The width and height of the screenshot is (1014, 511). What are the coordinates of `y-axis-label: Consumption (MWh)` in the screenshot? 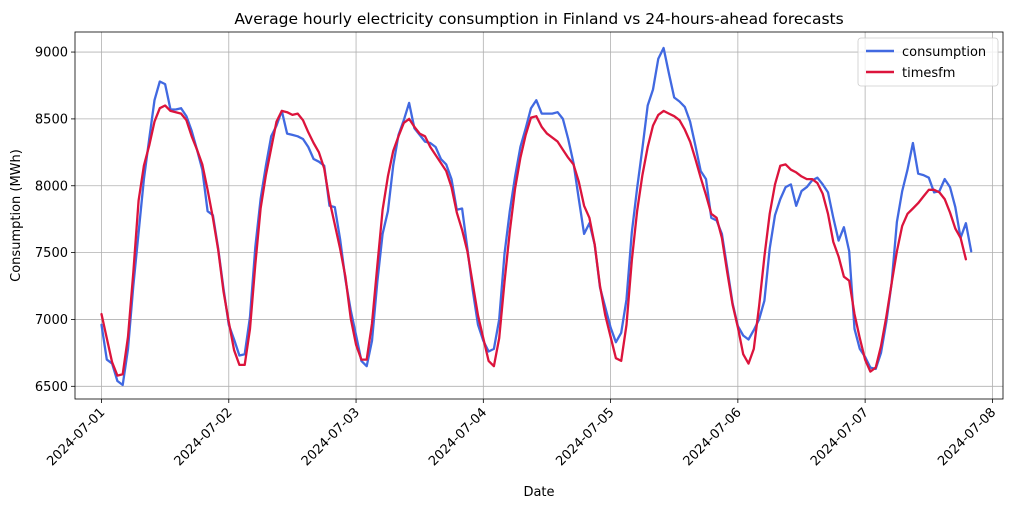 It's located at (16, 215).